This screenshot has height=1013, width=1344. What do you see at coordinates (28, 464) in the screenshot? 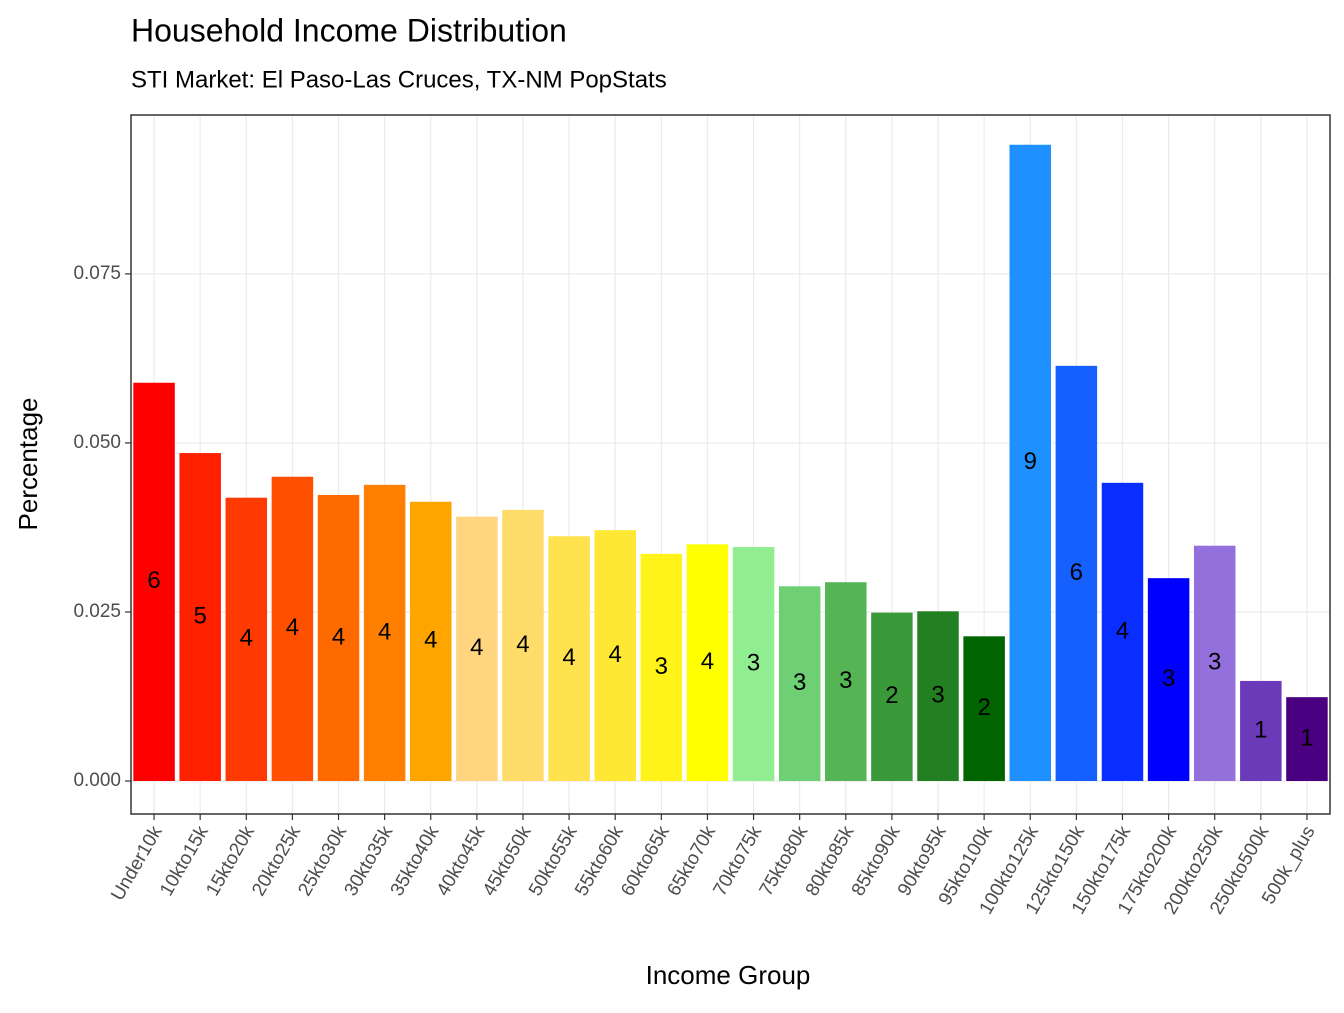
I see `y-axis-label: Percentage` at bounding box center [28, 464].